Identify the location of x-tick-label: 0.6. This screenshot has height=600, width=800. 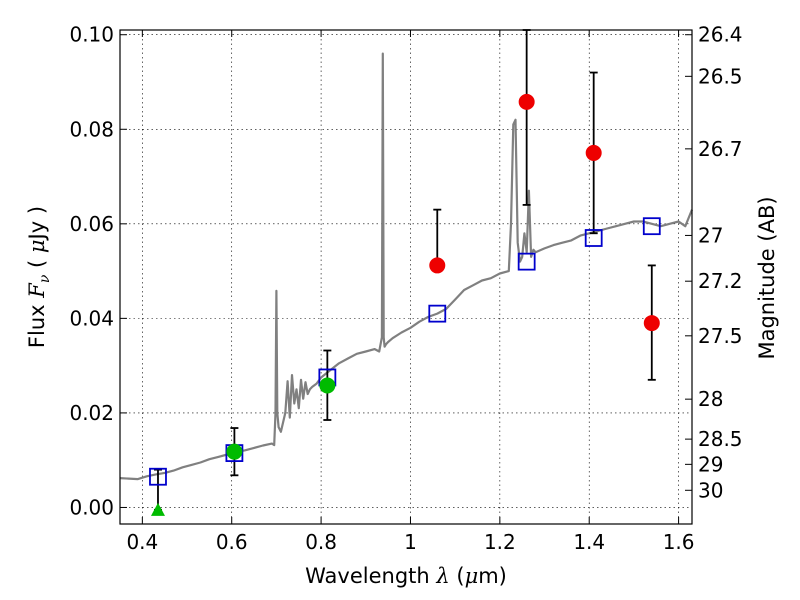
(232, 542).